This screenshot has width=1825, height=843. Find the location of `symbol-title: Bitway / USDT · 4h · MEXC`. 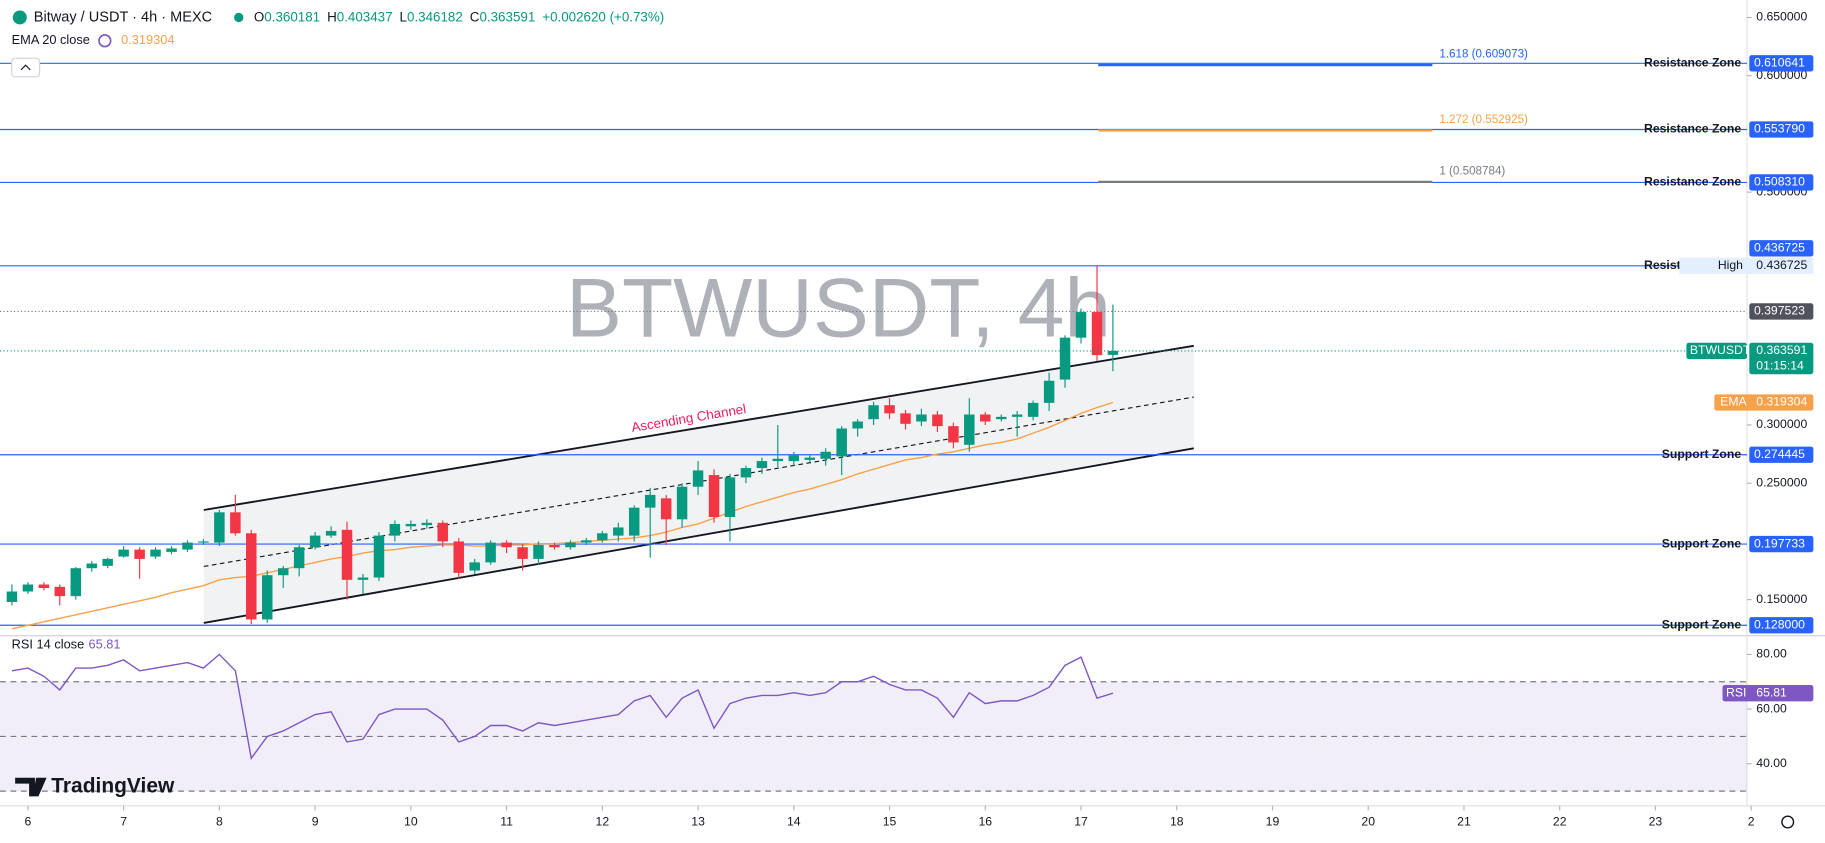

symbol-title: Bitway / USDT · 4h · MEXC is located at coordinates (123, 17).